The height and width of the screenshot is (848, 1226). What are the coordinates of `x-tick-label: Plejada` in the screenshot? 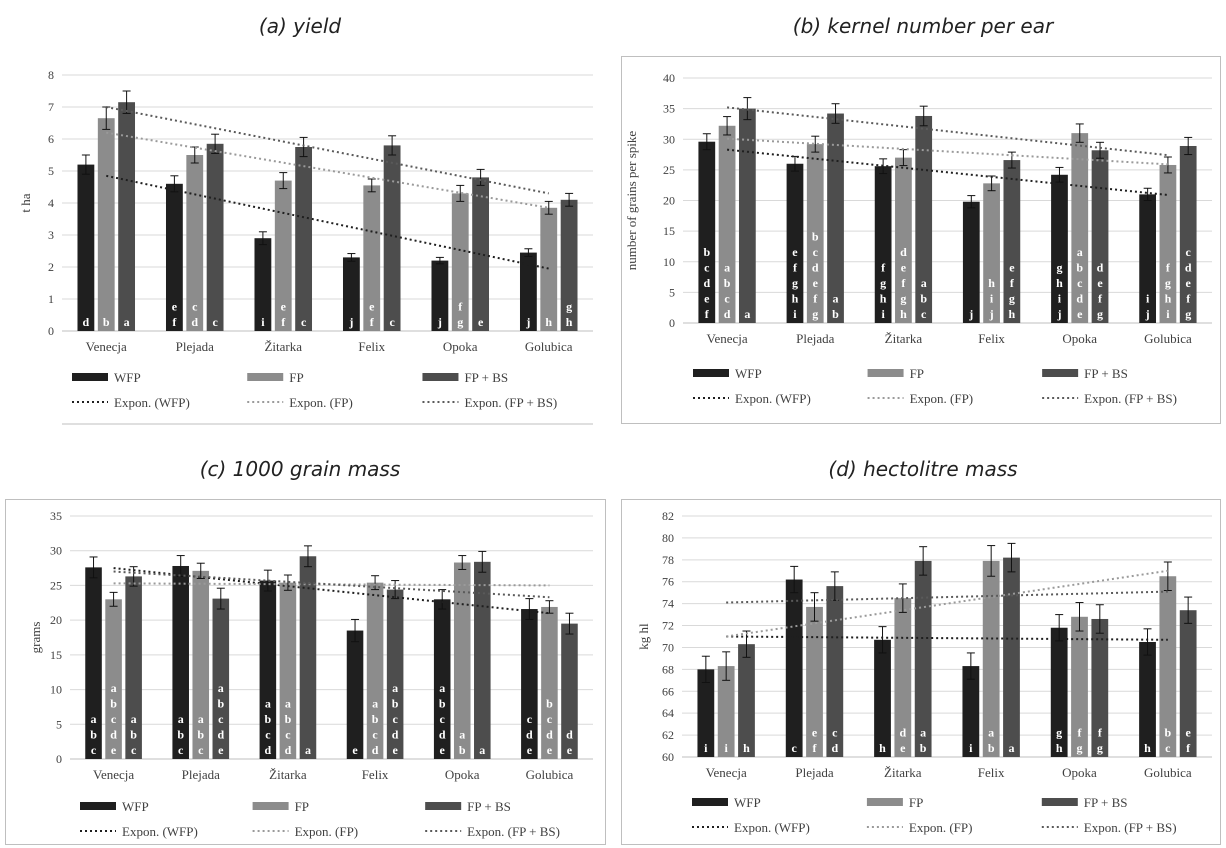 It's located at (201, 774).